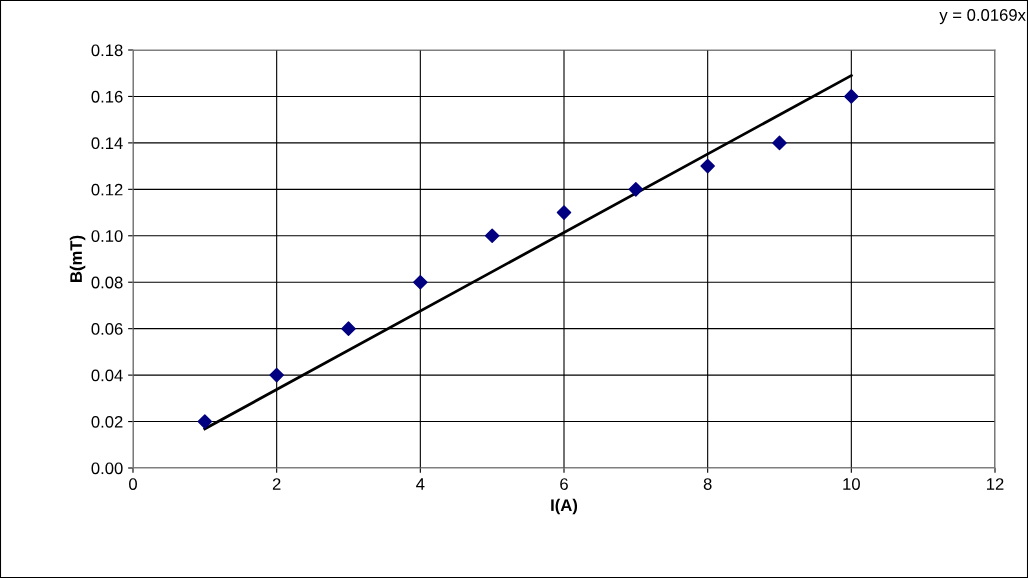 The image size is (1028, 578). Describe the element at coordinates (107, 236) in the screenshot. I see `y-tick-label: 0.10` at that location.